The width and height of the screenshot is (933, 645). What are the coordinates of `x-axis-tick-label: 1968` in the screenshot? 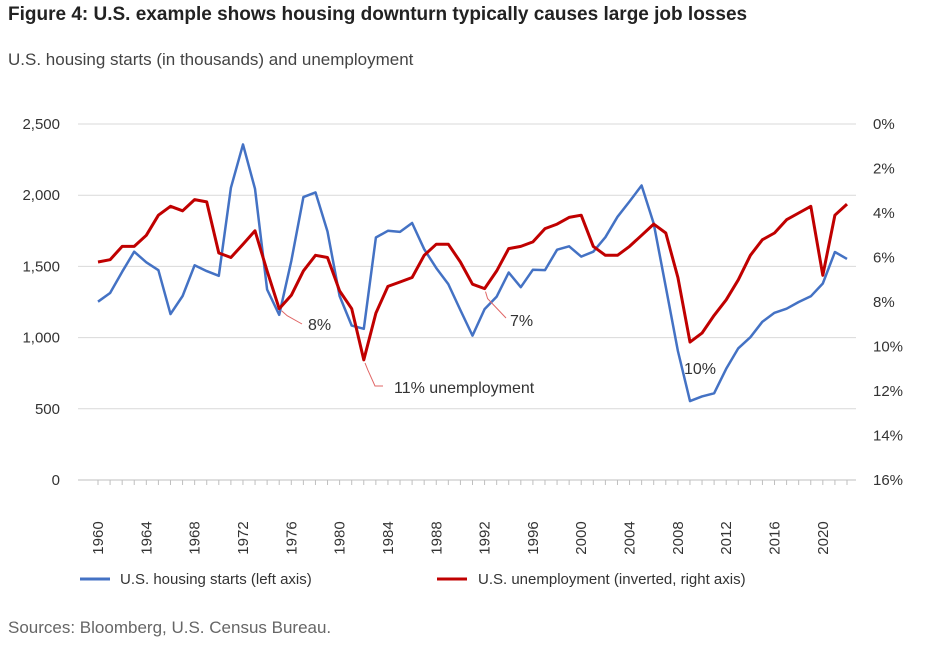 It's located at (195, 537).